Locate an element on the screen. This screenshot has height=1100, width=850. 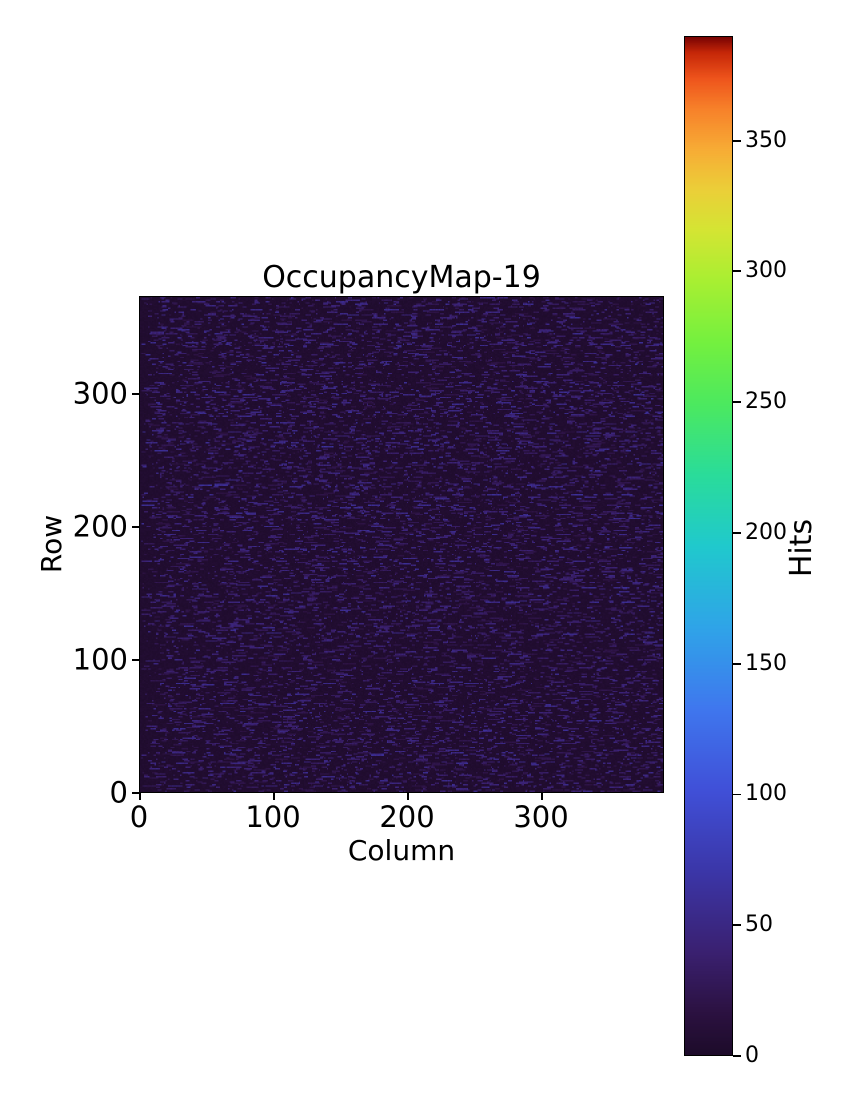
colorbar-label: Hits is located at coordinates (801, 548).